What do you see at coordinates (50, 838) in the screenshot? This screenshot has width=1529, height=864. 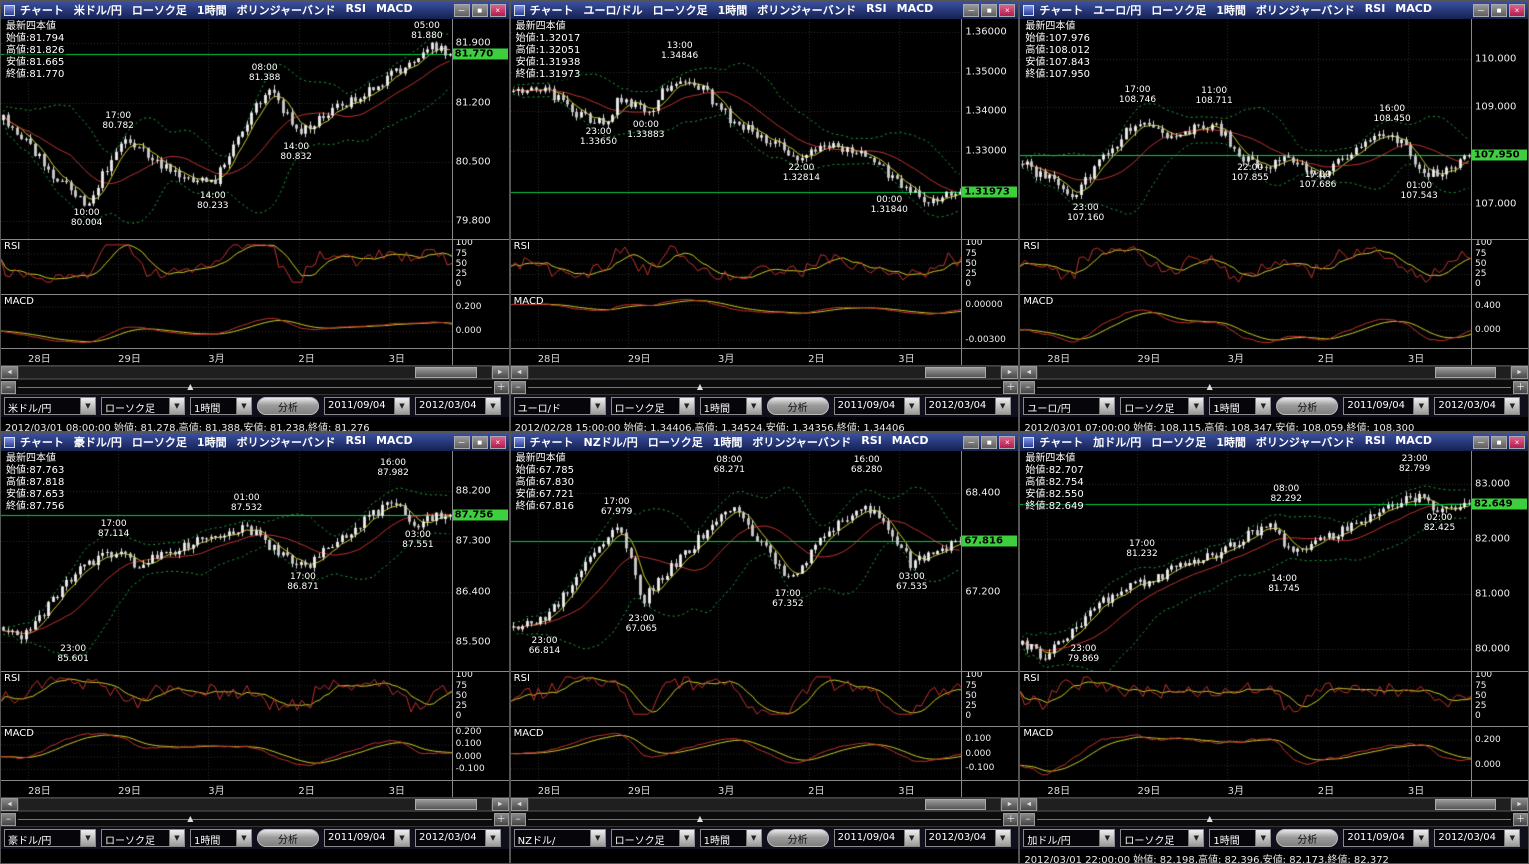 I see `pair-select: 豪ドル/円 ▼` at bounding box center [50, 838].